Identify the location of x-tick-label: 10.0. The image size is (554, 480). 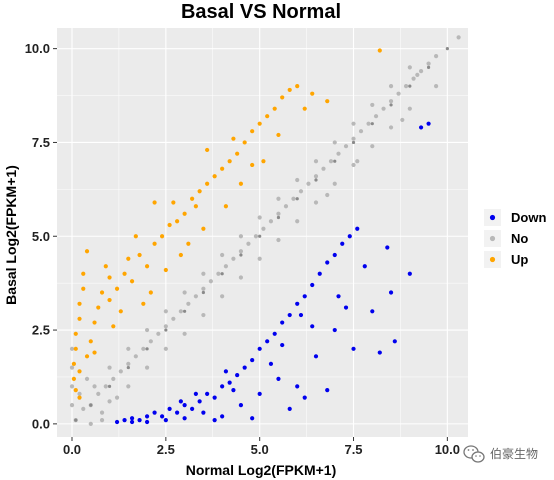
(447, 449).